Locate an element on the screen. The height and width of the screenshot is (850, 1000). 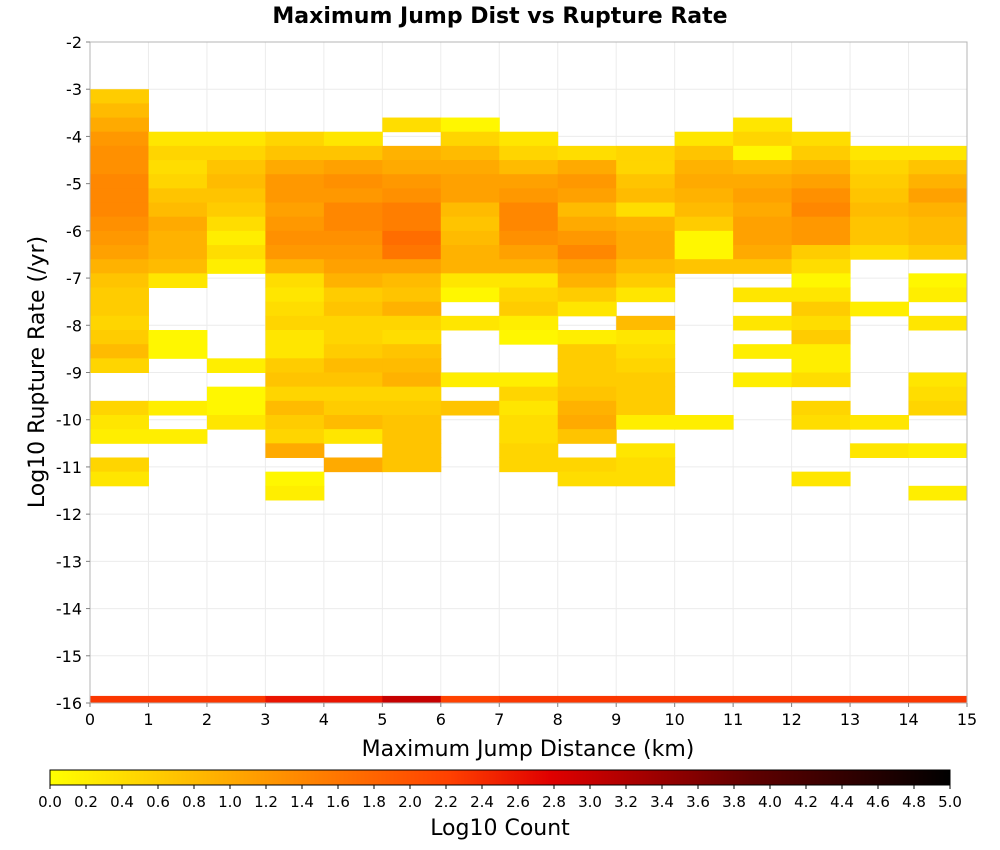
x-tick-label: 4 is located at coordinates (324, 719).